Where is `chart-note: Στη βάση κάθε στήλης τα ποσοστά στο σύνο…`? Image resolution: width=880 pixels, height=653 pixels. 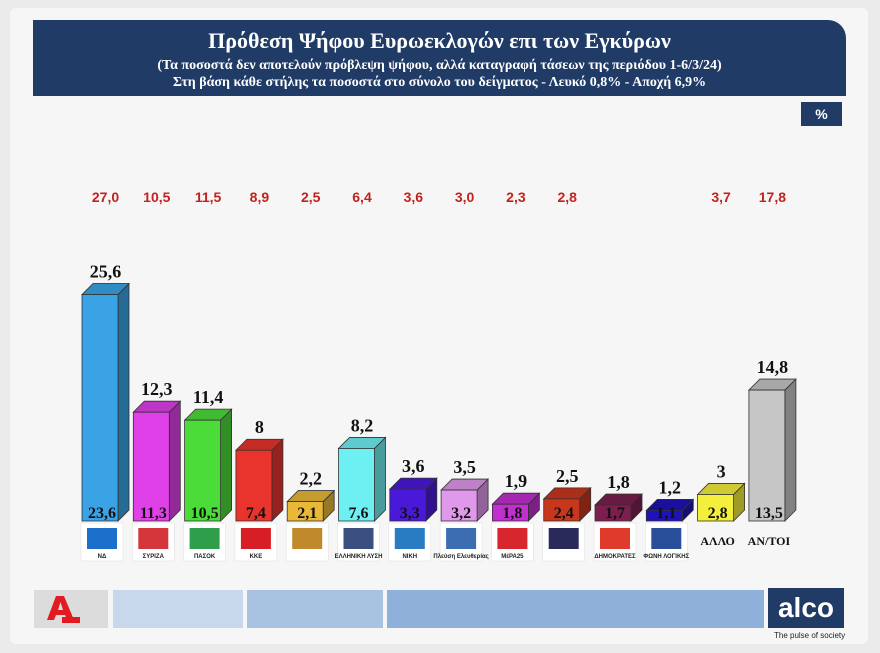
chart-note: Στη βάση κάθε στήλης τα ποσοστά στο σύνο… is located at coordinates (439, 82).